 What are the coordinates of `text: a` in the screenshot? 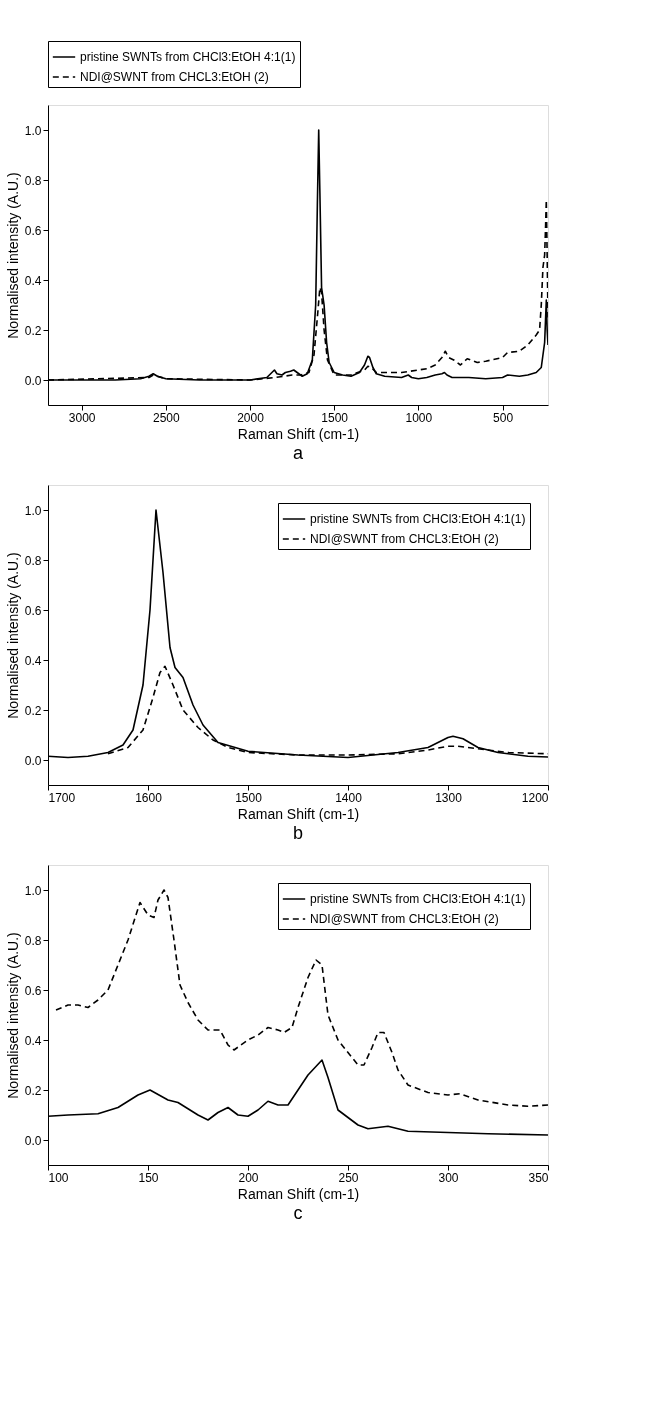 It's located at (298, 453).